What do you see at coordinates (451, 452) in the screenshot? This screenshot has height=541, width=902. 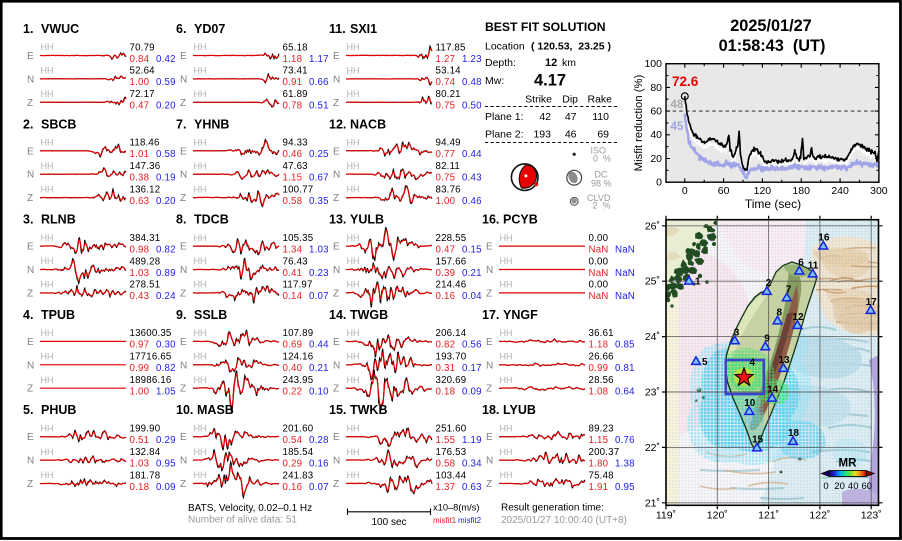 I see `svg-text: 176.53` at bounding box center [451, 452].